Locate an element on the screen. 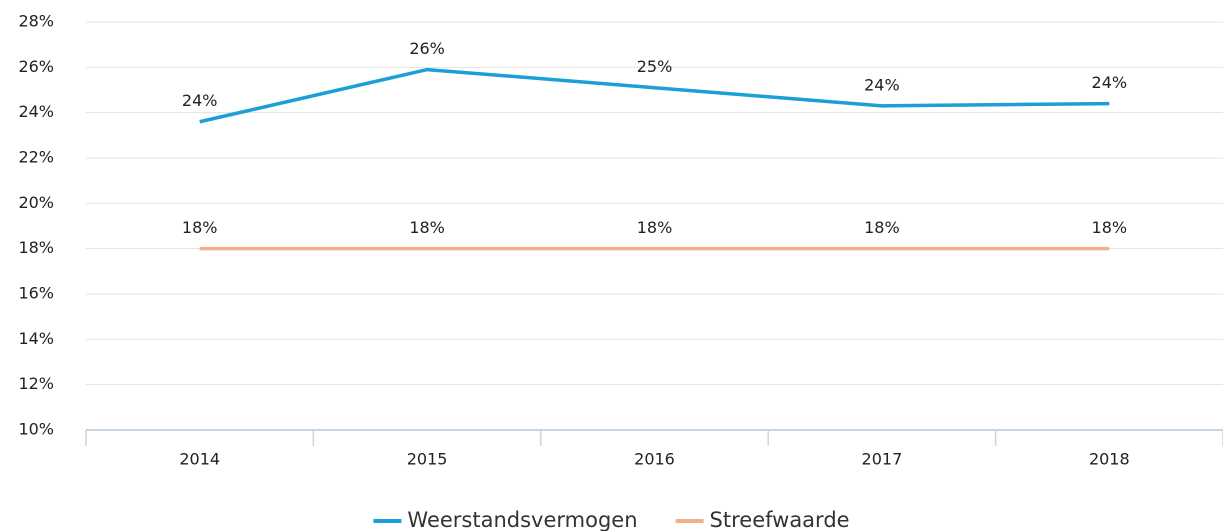 The height and width of the screenshot is (531, 1223). x-tick-label: 2014 is located at coordinates (199, 459).